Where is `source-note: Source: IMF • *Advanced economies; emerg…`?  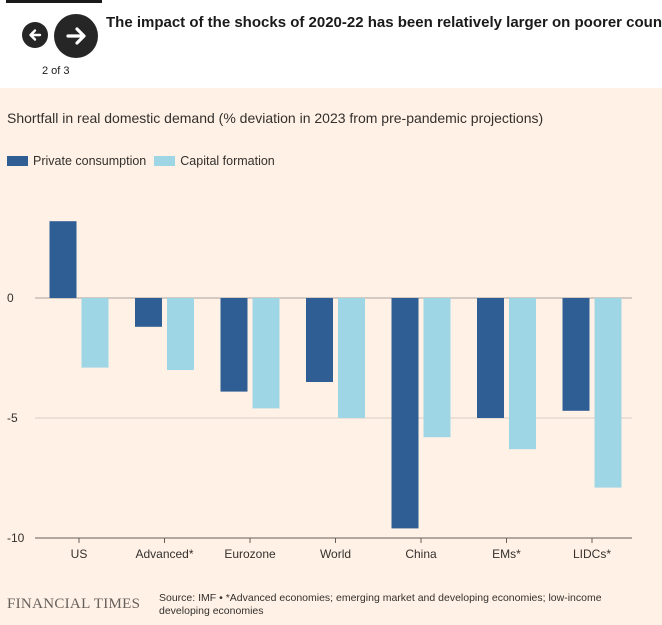
source-note: Source: IMF • *Advanced economies; emerg… is located at coordinates (380, 604).